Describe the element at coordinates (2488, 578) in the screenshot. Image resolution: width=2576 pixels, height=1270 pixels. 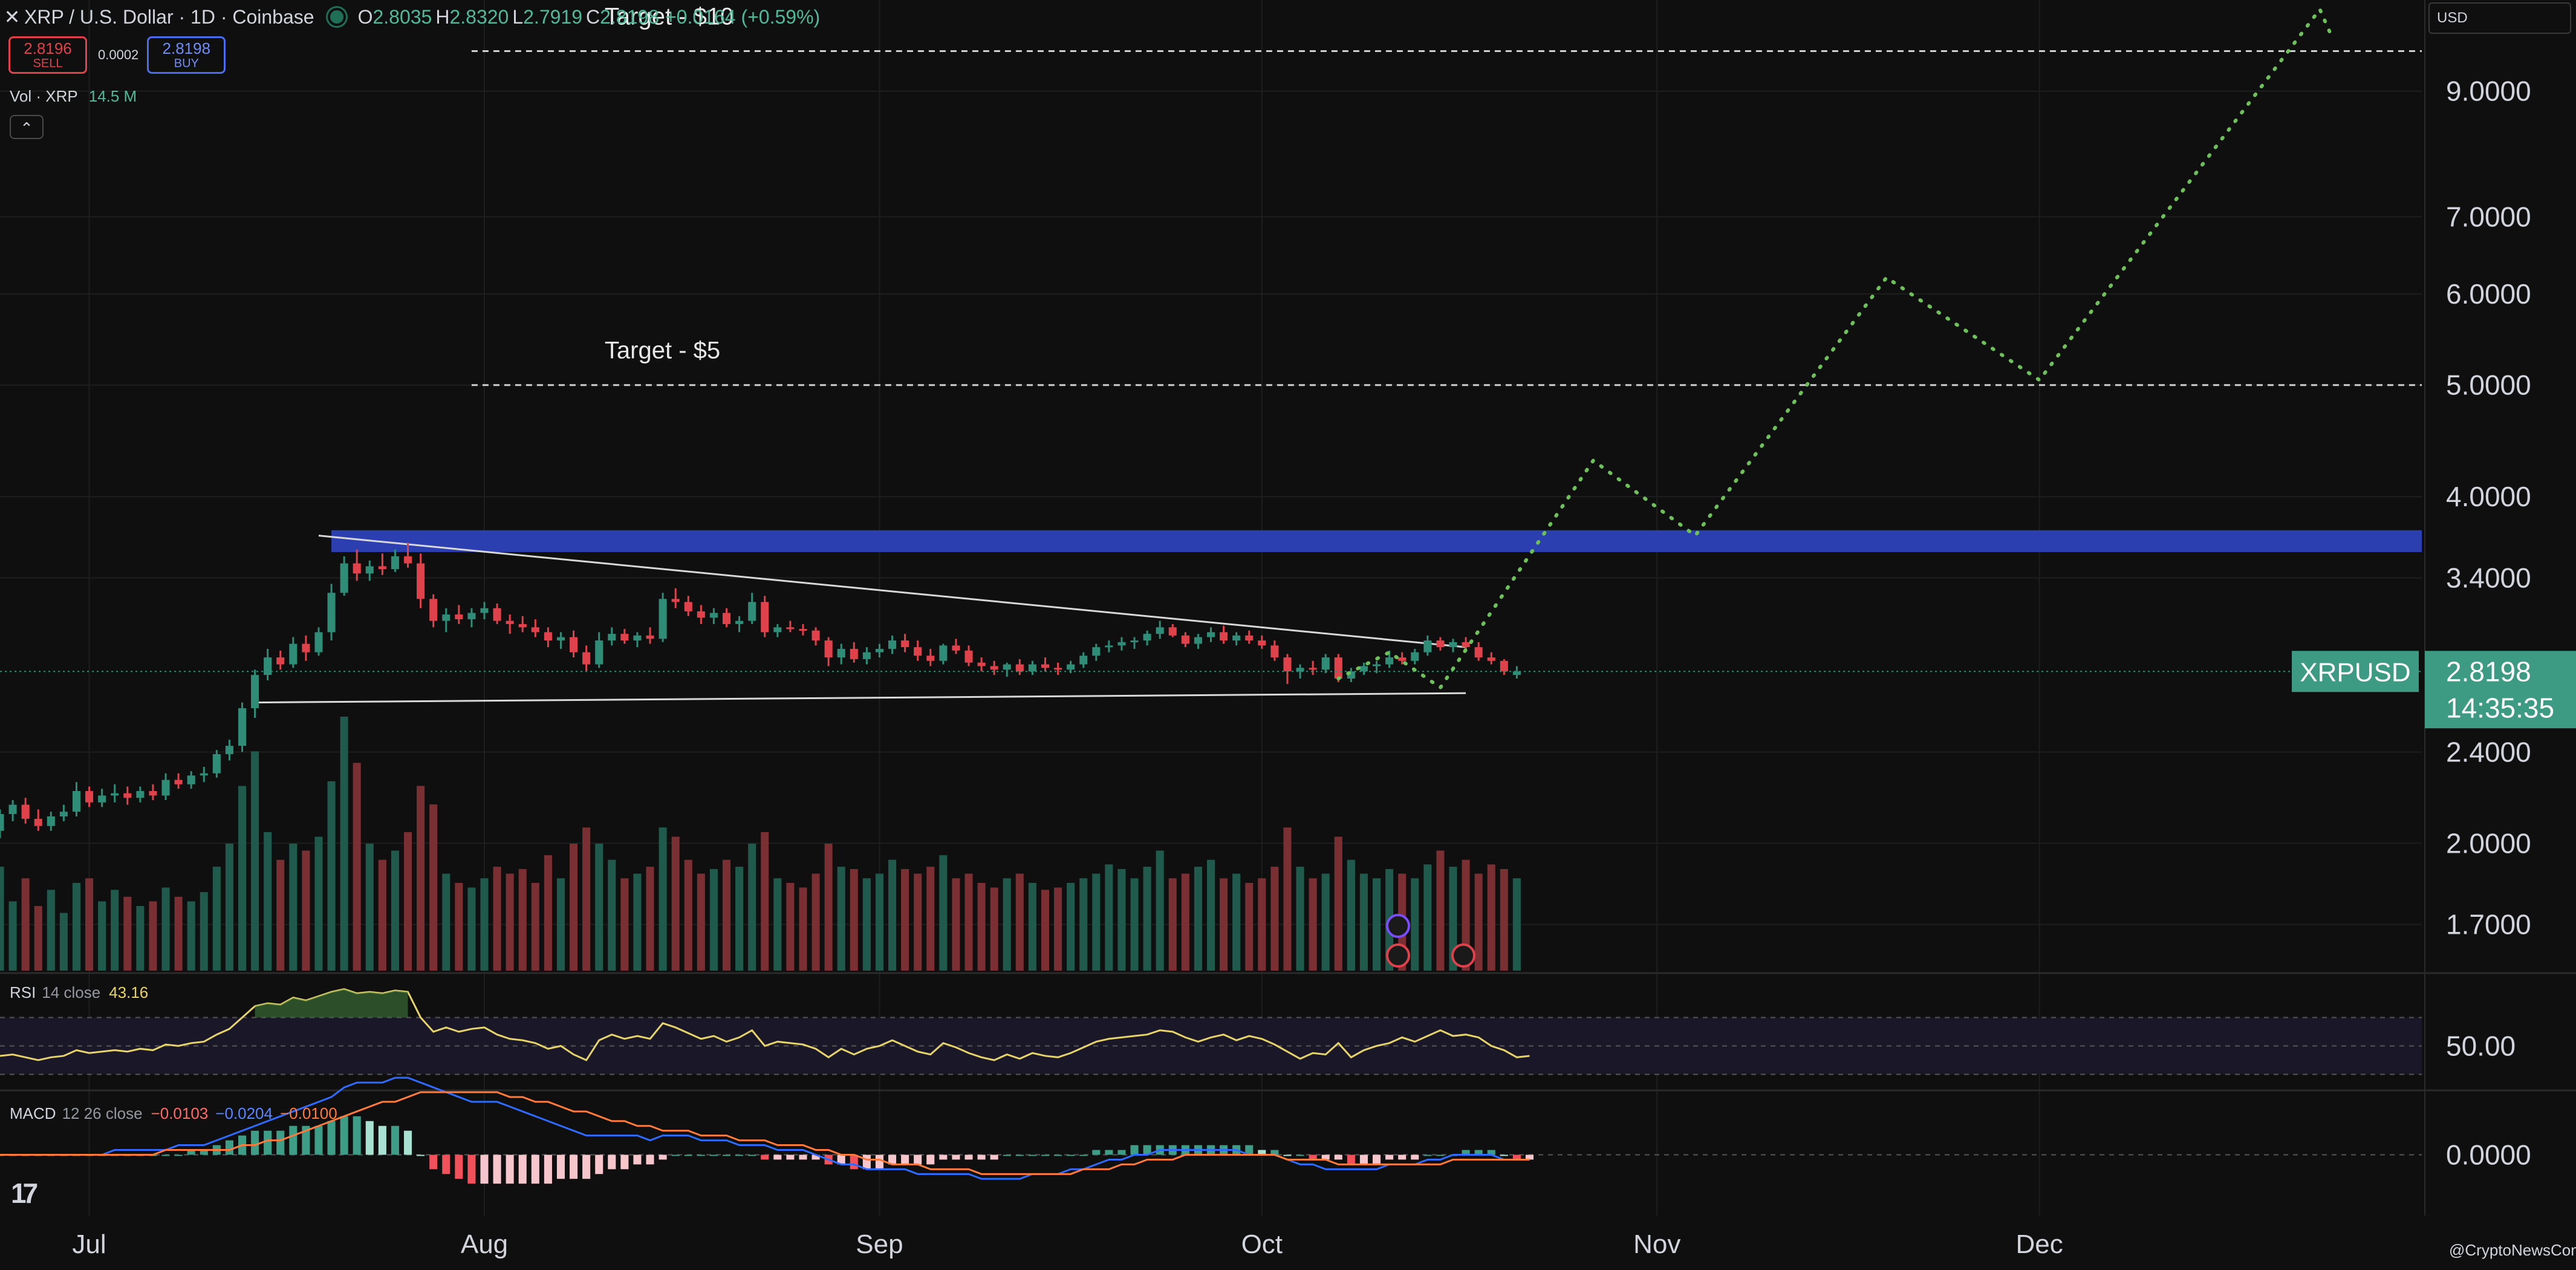
I see `y-tick-label: 3.4000` at that location.